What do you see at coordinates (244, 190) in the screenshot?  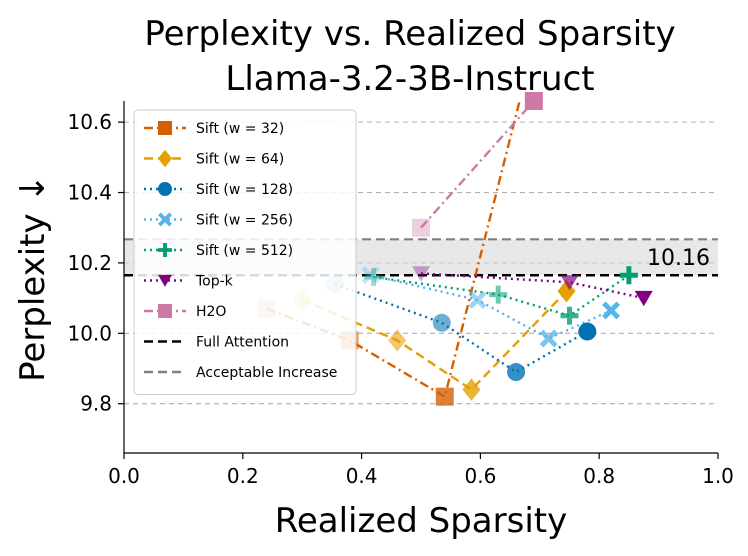 I see `legend-label-2: Sift (w = 128)` at bounding box center [244, 190].